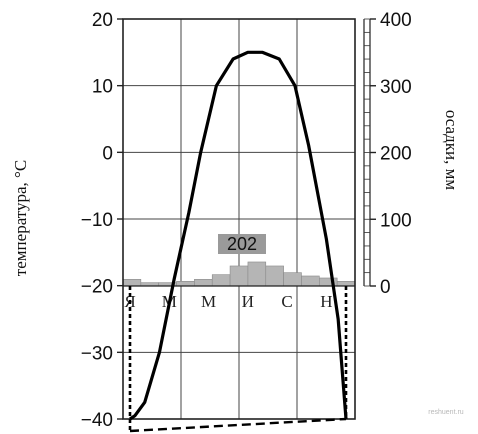 Image resolution: width=478 pixels, height=434 pixels. Describe the element at coordinates (107, 153) in the screenshot. I see `temperature-tick-label: 0` at that location.